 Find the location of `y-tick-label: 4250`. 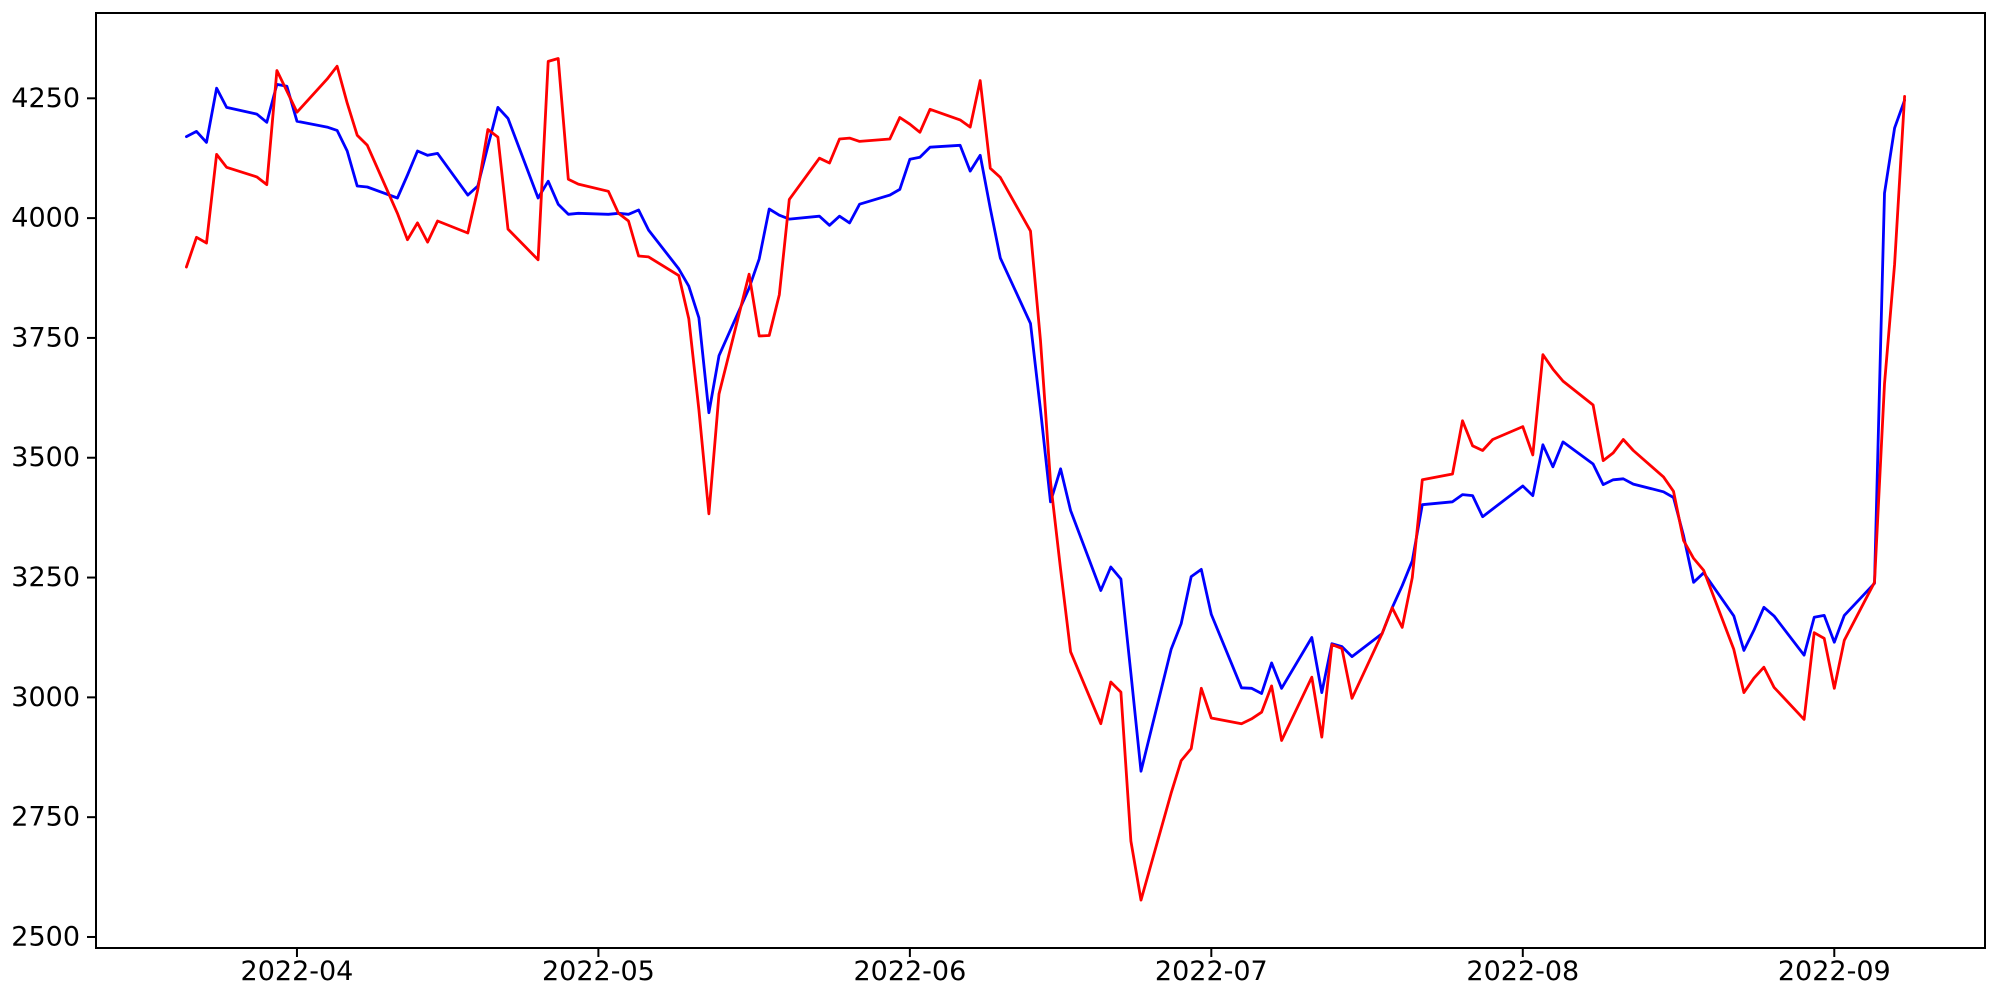

y-tick-label: 4250 is located at coordinates (45, 98).